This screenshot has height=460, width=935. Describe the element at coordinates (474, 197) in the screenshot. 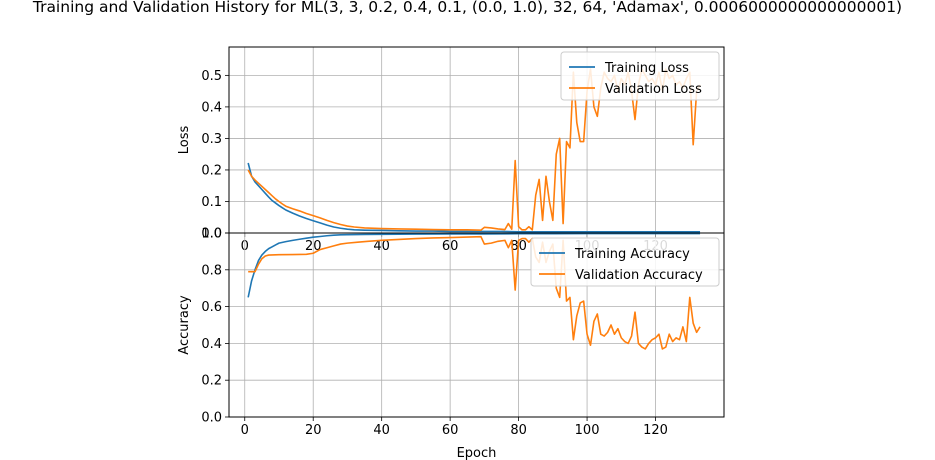

I see `series-line-training-loss` at that location.